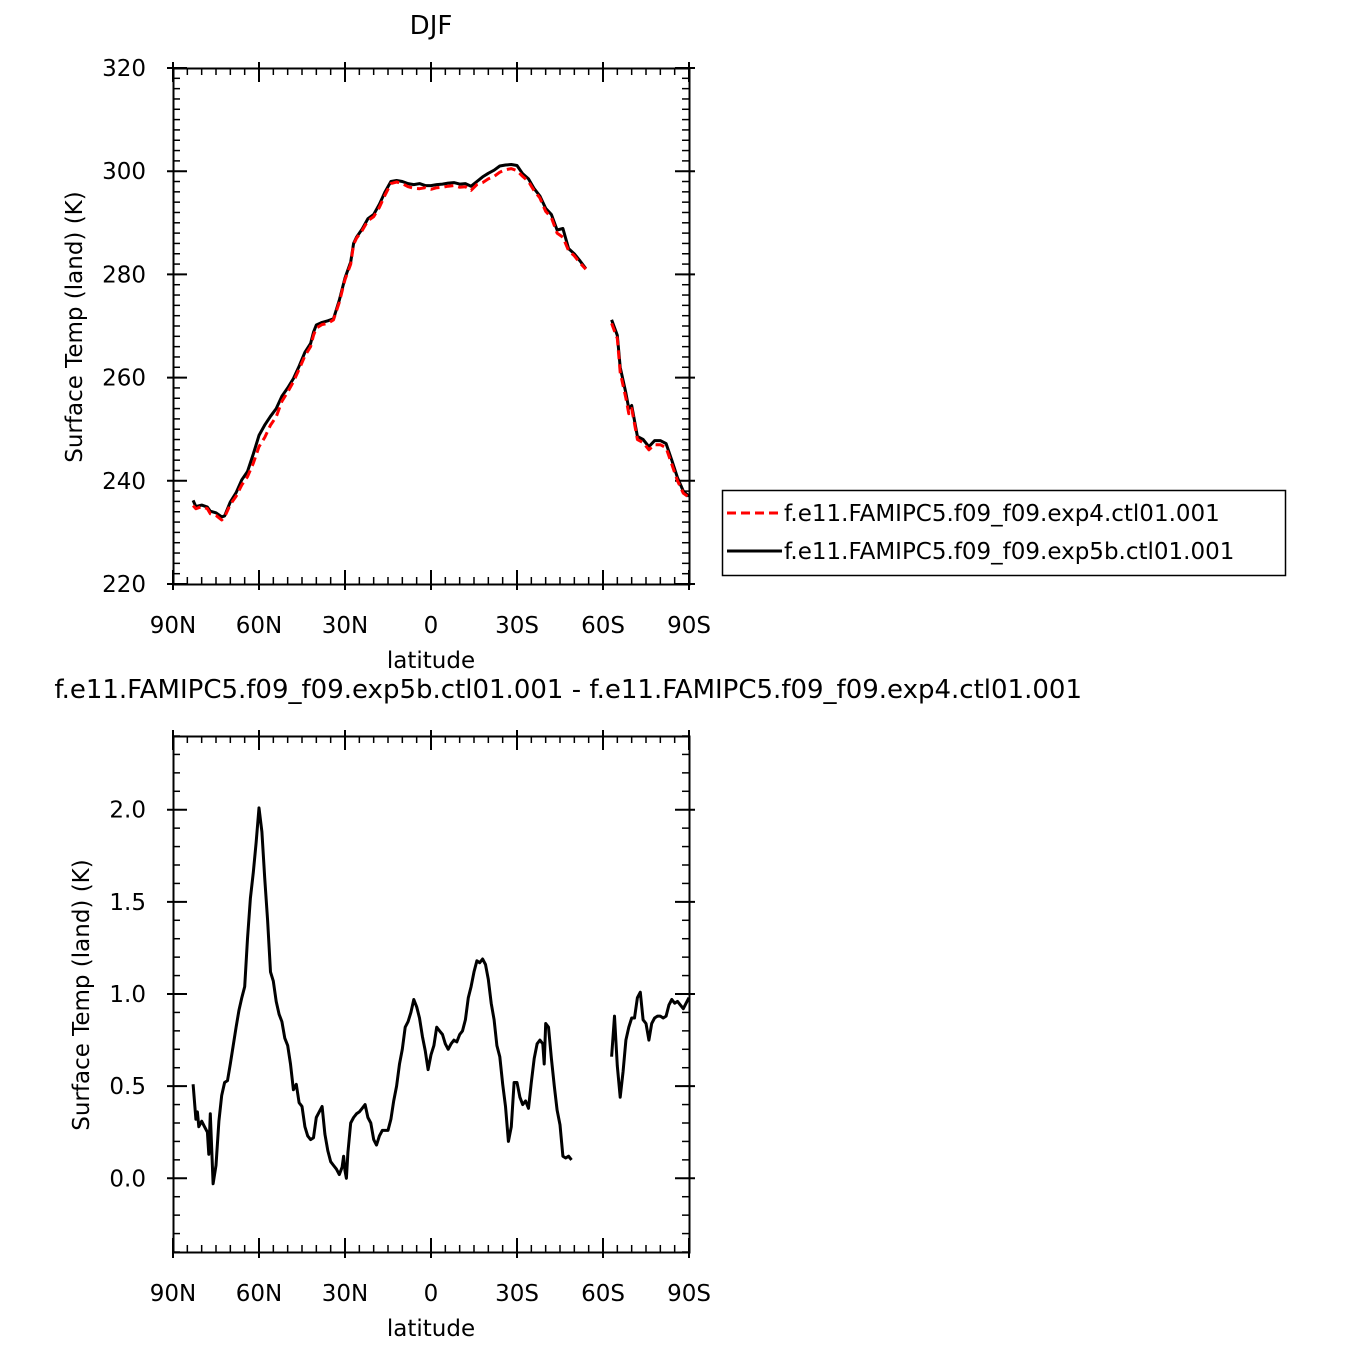  I want to click on bottom-data-lines, so click(441, 996).